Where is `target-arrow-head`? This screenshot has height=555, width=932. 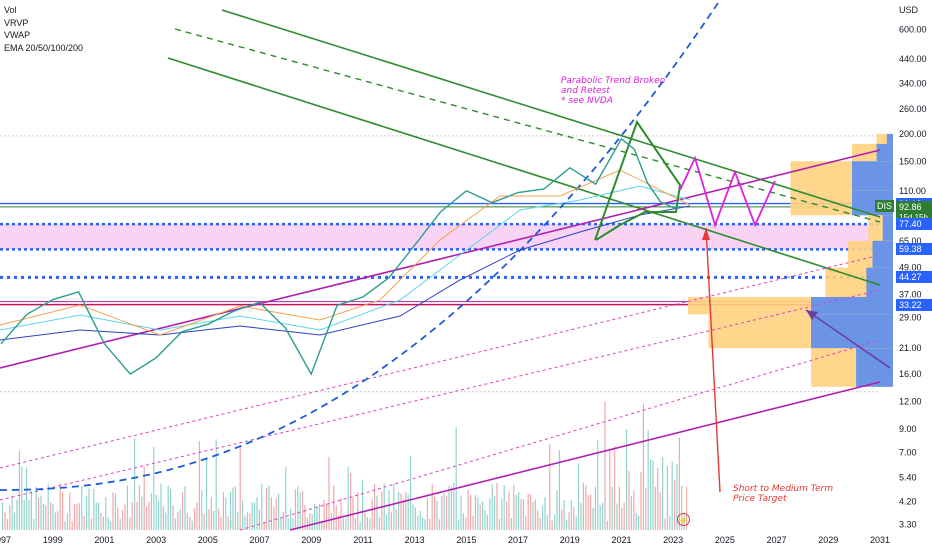
target-arrow-head is located at coordinates (706, 234).